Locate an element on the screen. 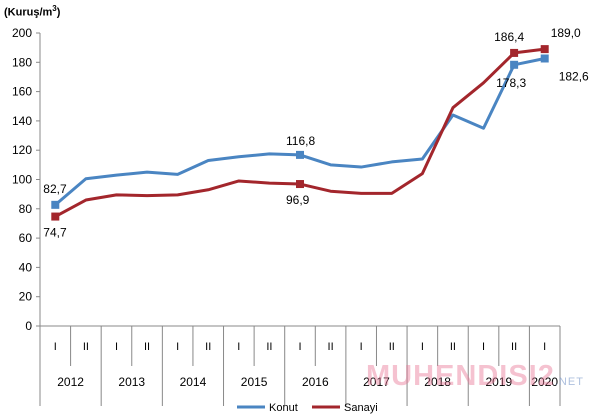 The height and width of the screenshot is (418, 590). y-tick-label: 20 is located at coordinates (26, 297).